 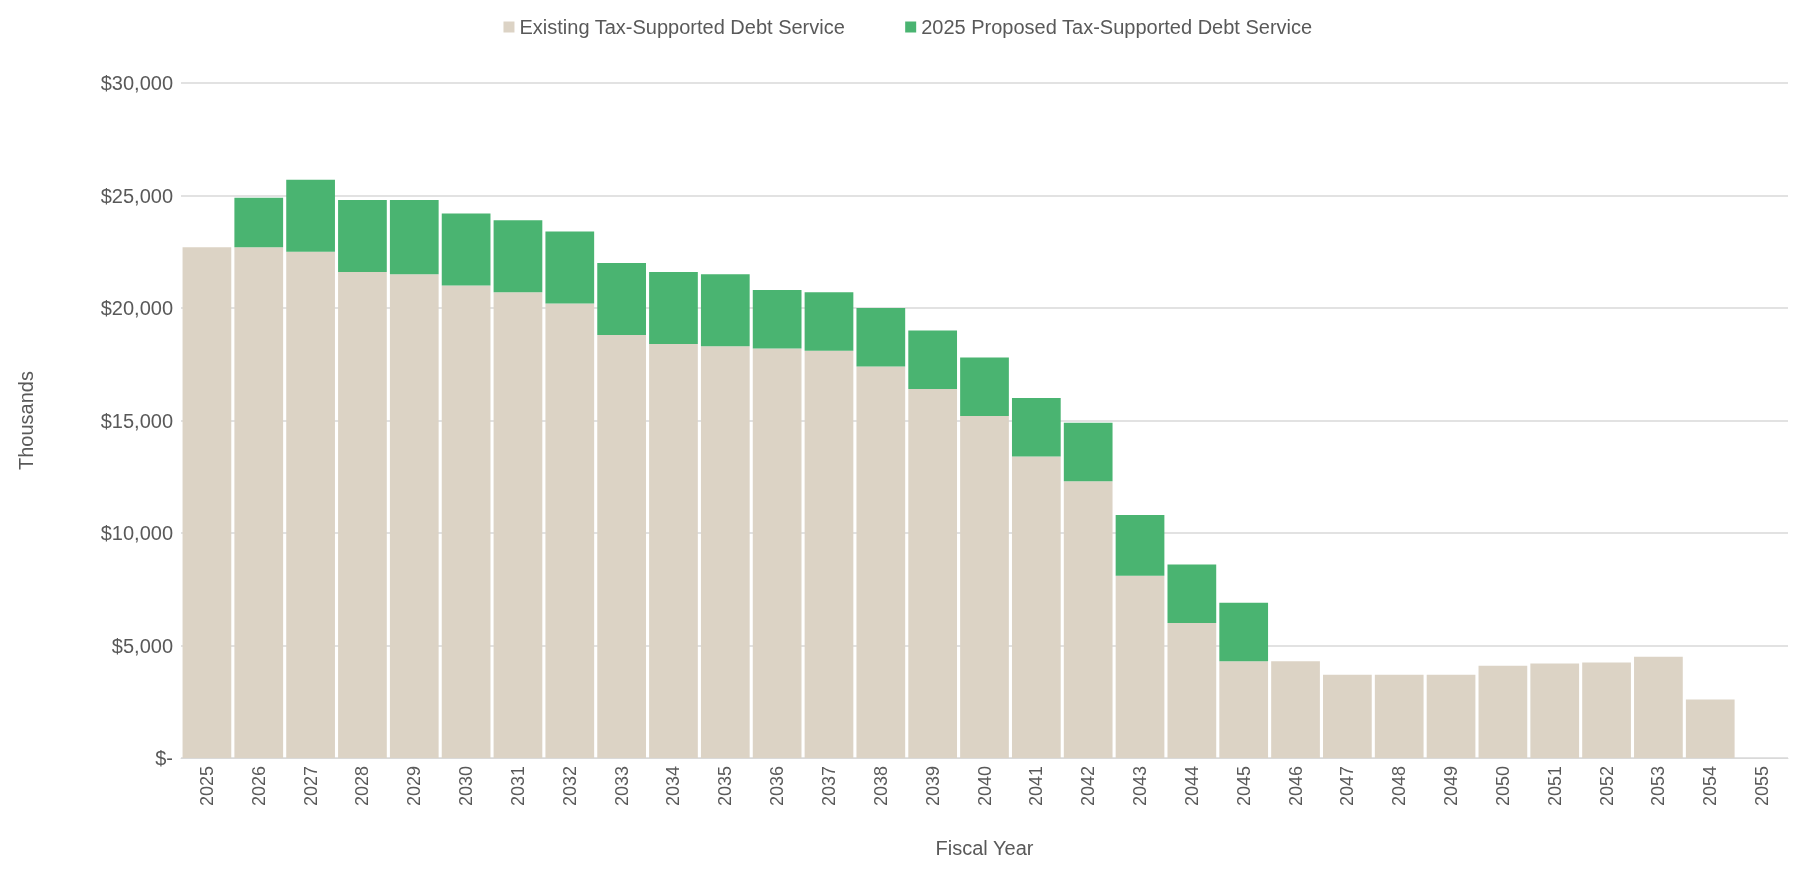 I want to click on y-tick-label: $10,000, so click(x=136, y=533).